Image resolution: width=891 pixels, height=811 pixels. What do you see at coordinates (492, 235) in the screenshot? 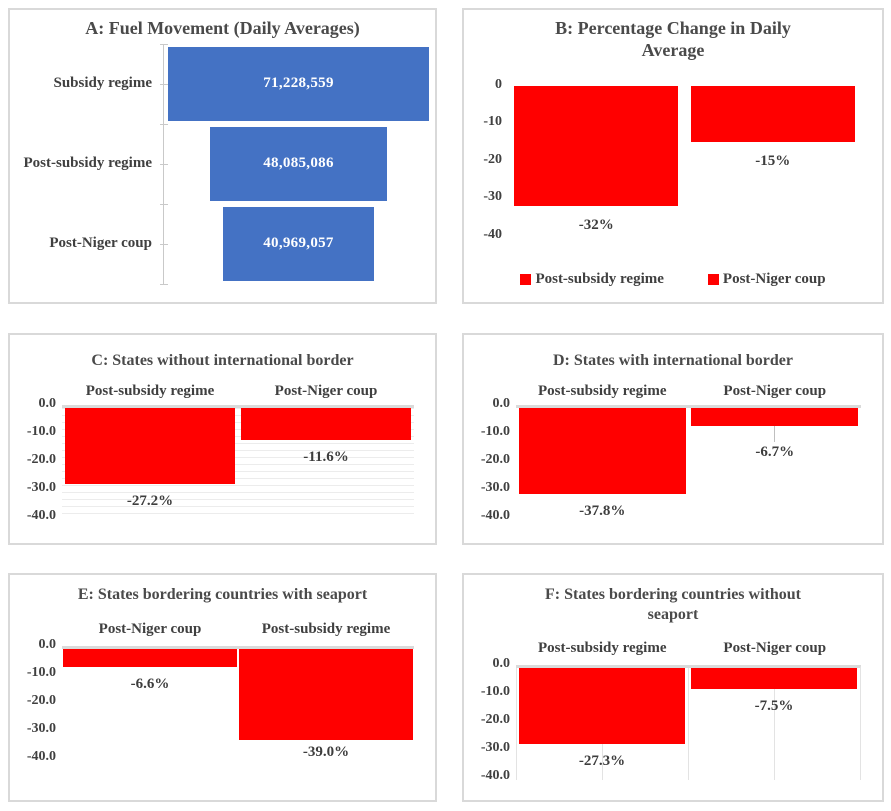
I see `y-tick: -40` at bounding box center [492, 235].